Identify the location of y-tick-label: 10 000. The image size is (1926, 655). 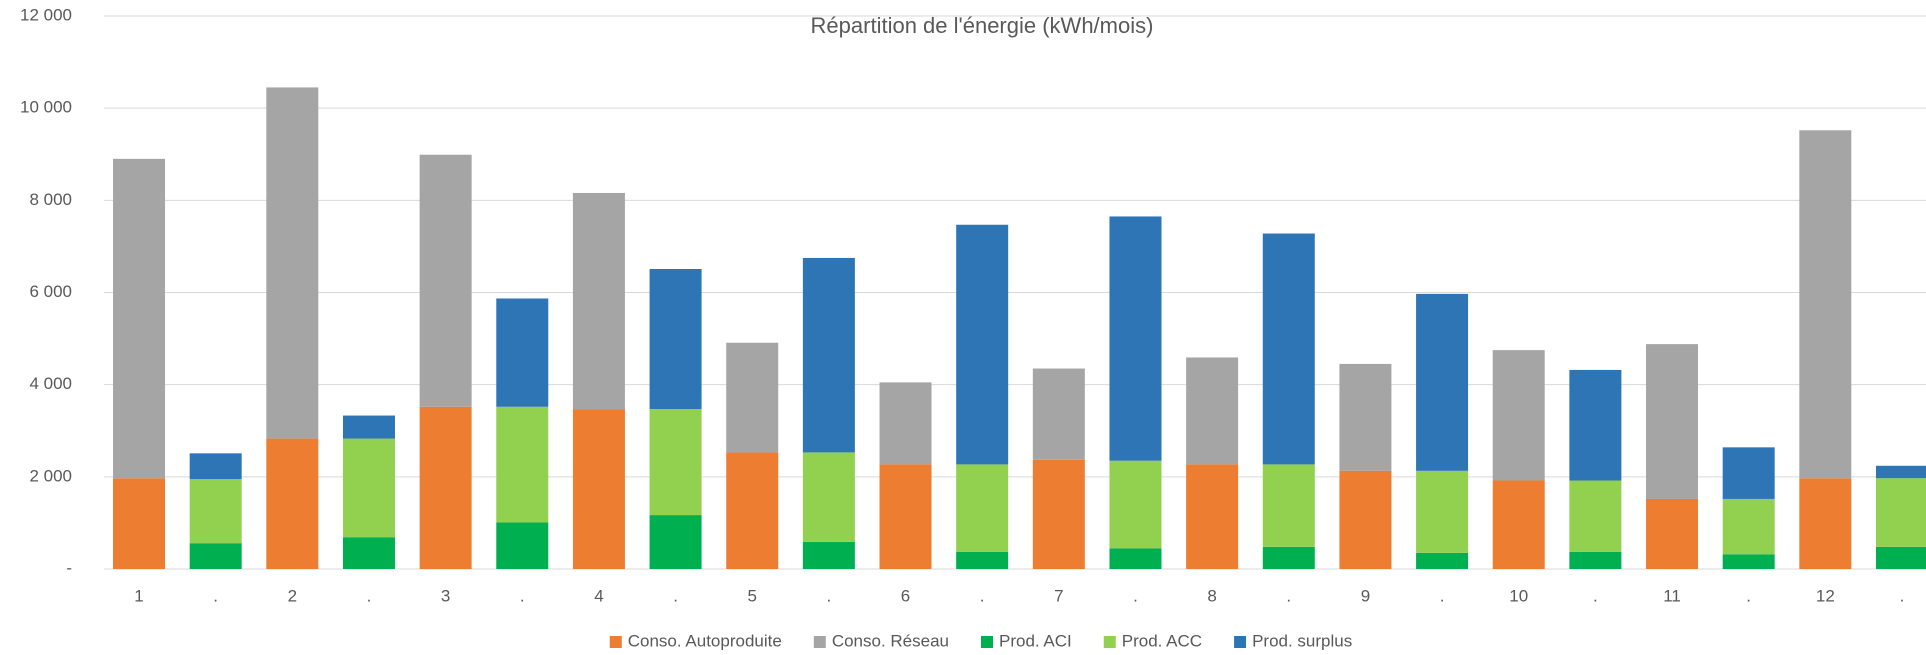
(46, 107).